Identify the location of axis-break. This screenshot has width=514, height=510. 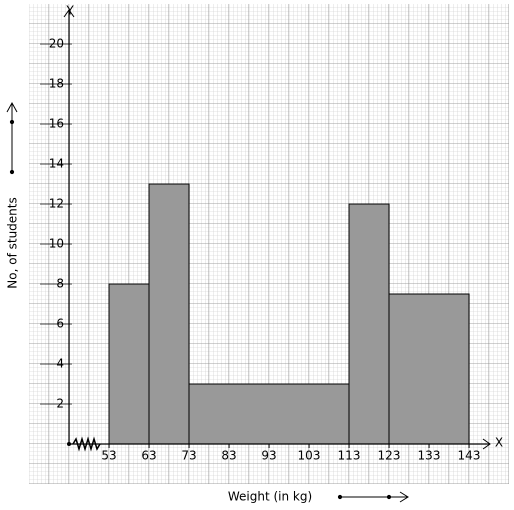
(86, 444).